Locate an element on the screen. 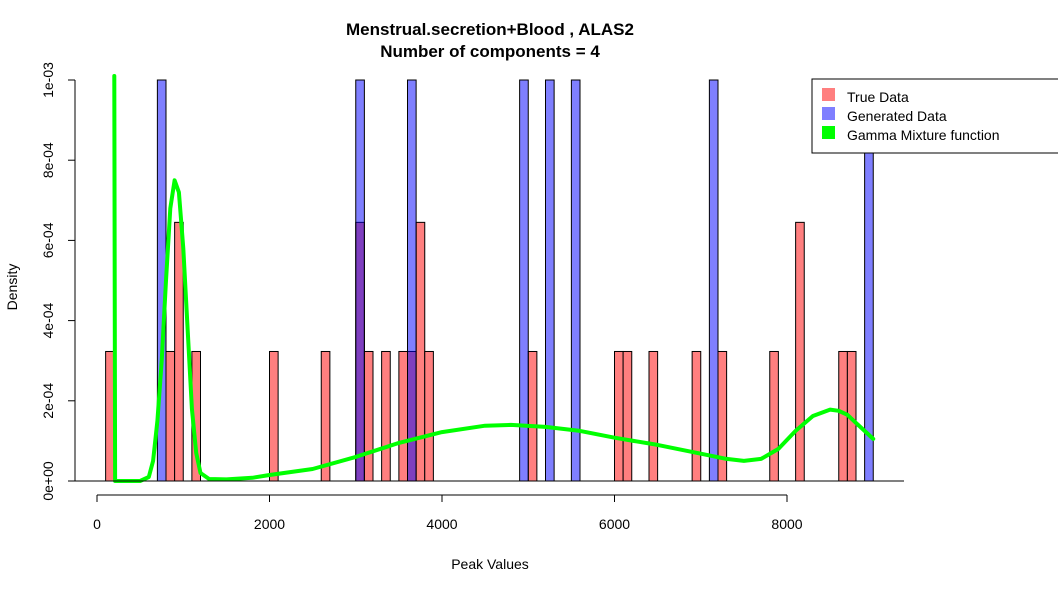 Image resolution: width=1058 pixels, height=593 pixels. y-tick-label-2: 4e-04 is located at coordinates (48, 320).